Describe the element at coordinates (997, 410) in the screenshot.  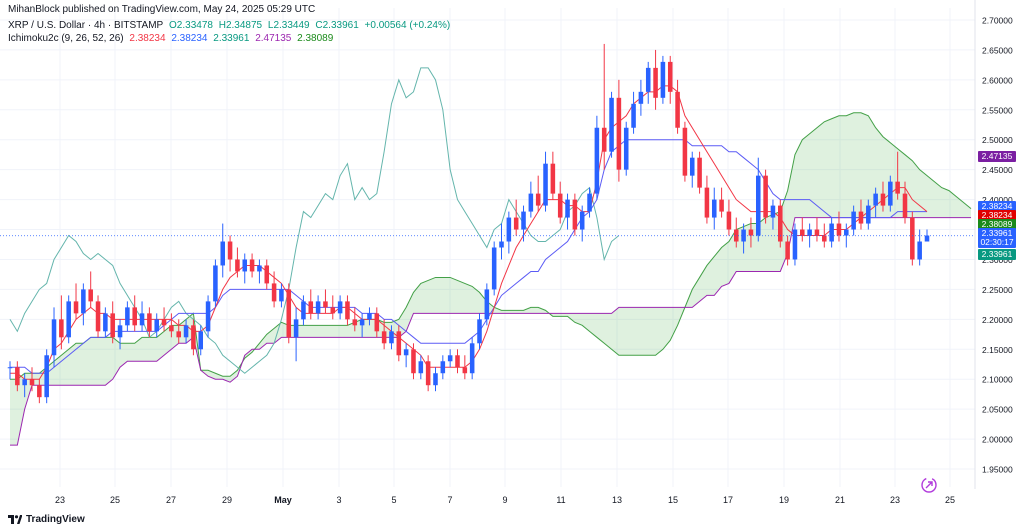
I see `y-tick-label: 2.05000` at that location.